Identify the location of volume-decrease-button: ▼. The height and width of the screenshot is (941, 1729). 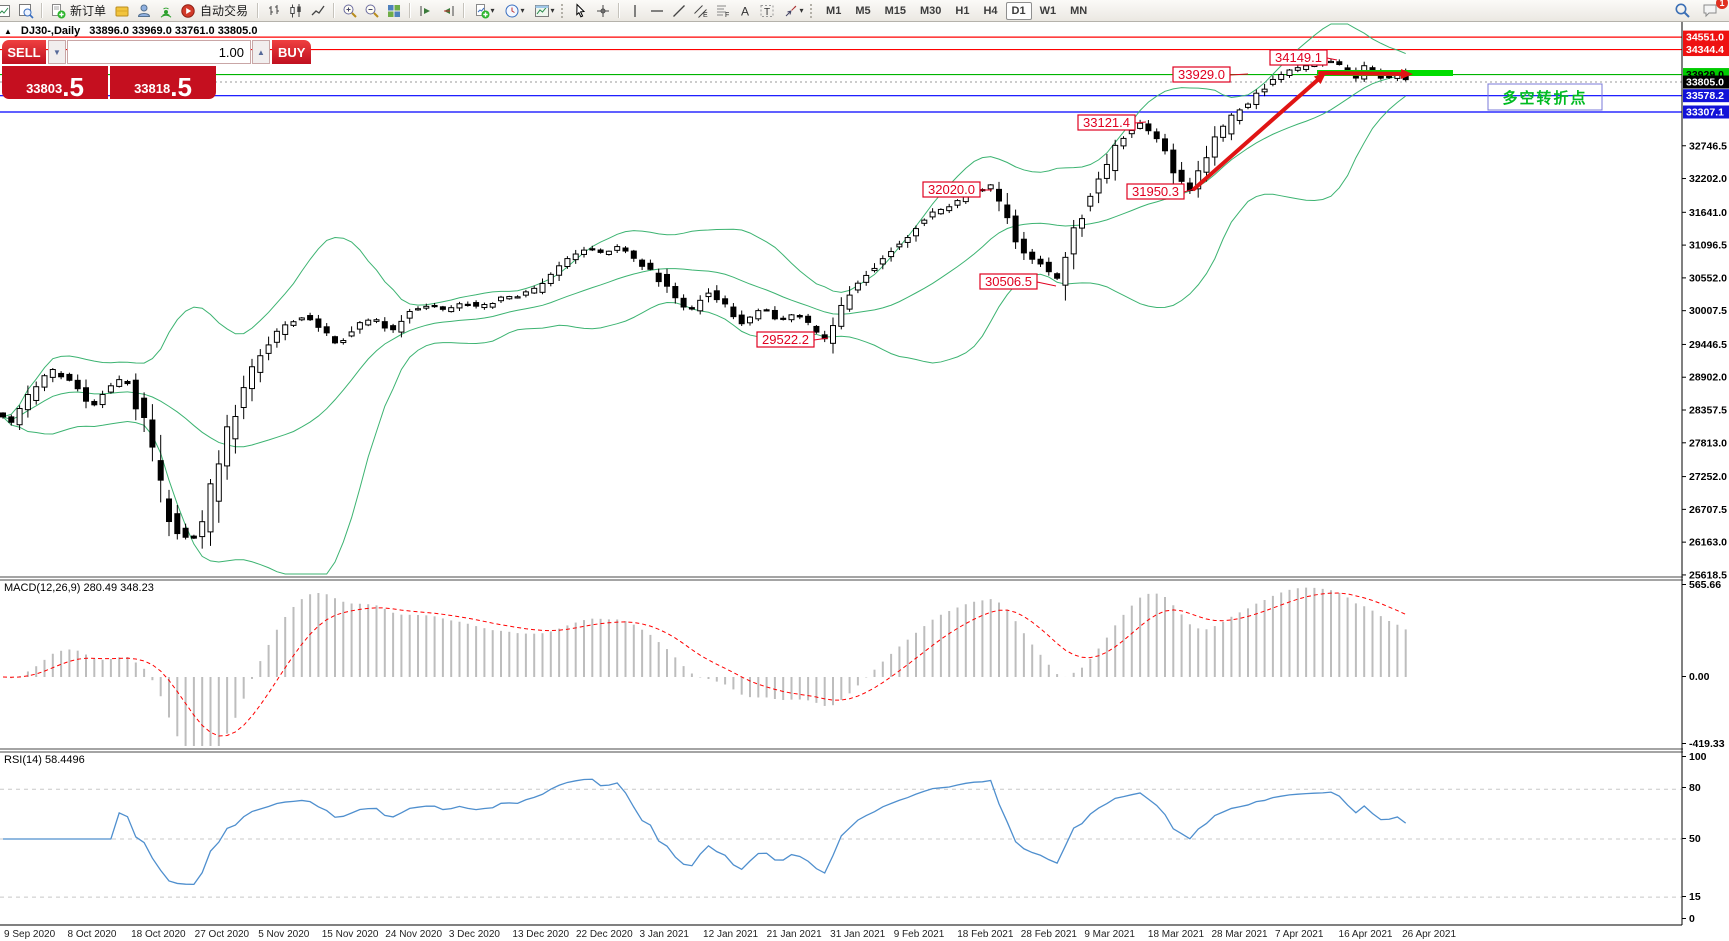
(57, 52).